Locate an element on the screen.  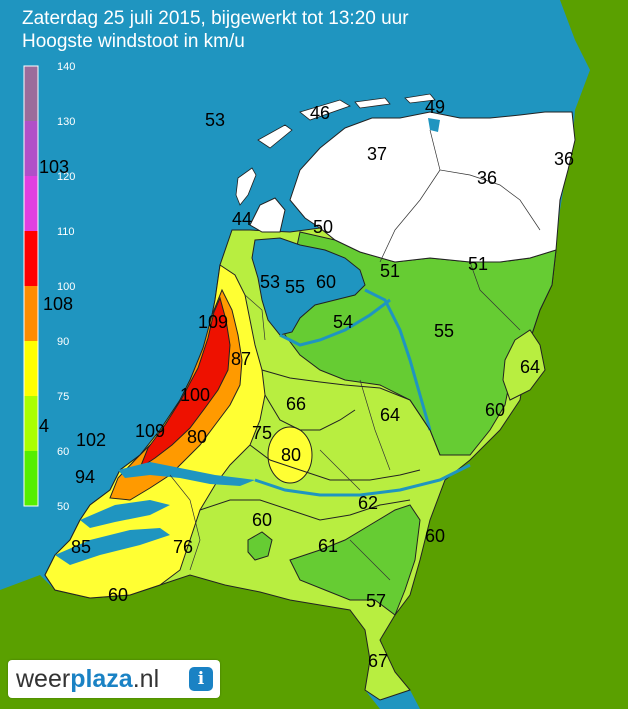
legend-tick-labels: 140 130 120 110 100 90 75 60 50 is located at coordinates (66, 287).